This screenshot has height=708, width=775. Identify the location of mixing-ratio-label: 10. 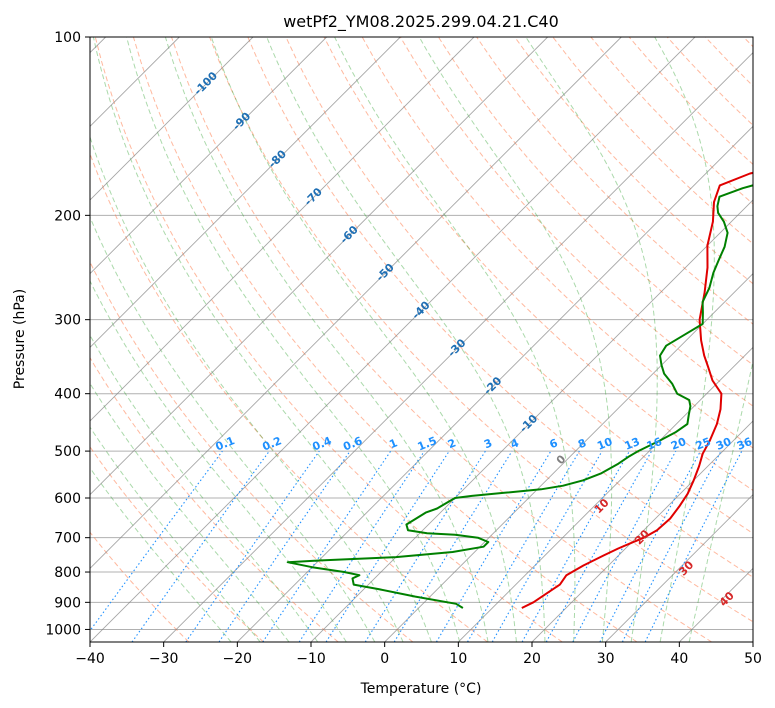
(604, 444).